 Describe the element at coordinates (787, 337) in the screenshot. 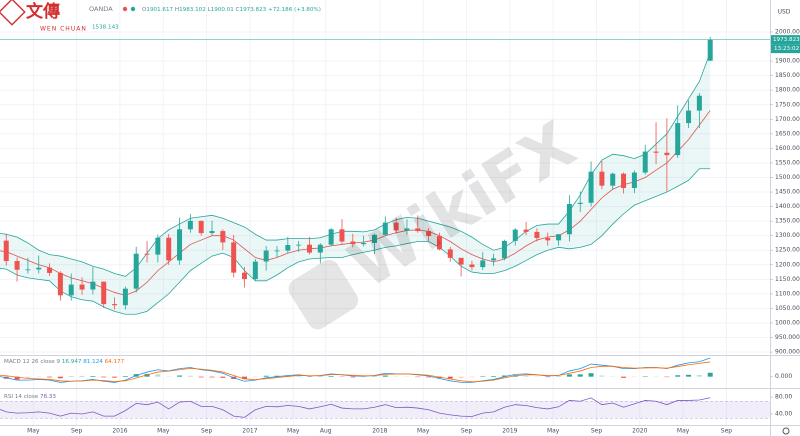

I see `y-tick-label: 950.000` at that location.